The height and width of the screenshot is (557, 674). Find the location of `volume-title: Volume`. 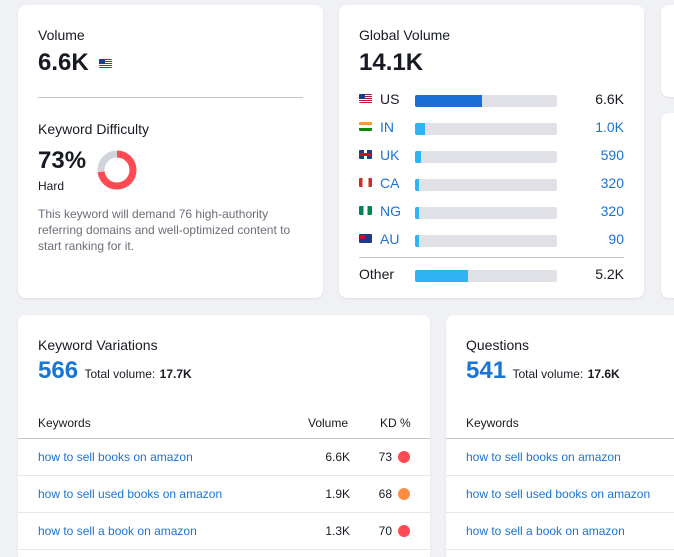

volume-title: Volume is located at coordinates (61, 35).